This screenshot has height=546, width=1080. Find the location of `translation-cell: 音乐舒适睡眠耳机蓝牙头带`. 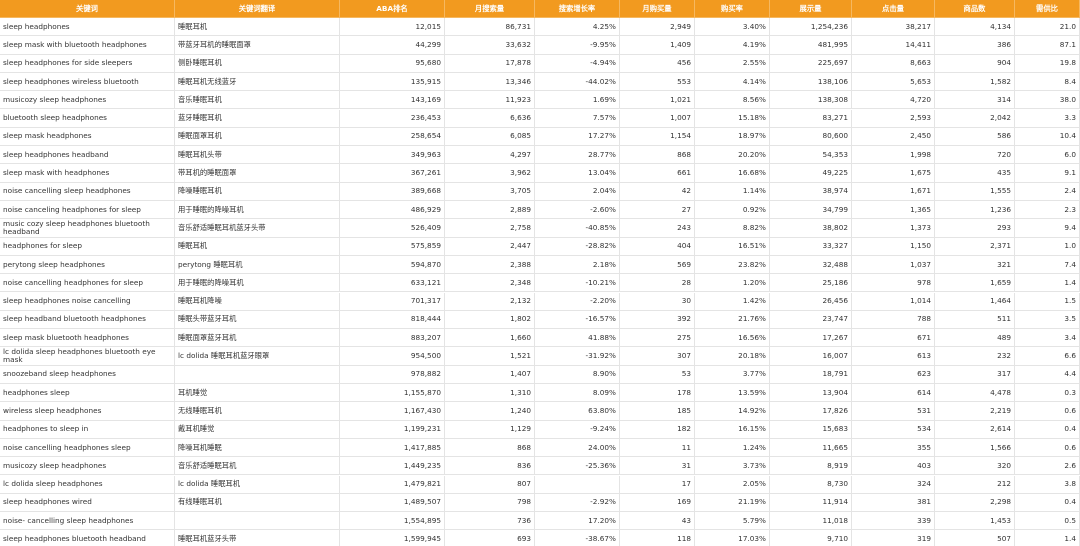

translation-cell: 音乐舒适睡眠耳机蓝牙头带 is located at coordinates (257, 228).